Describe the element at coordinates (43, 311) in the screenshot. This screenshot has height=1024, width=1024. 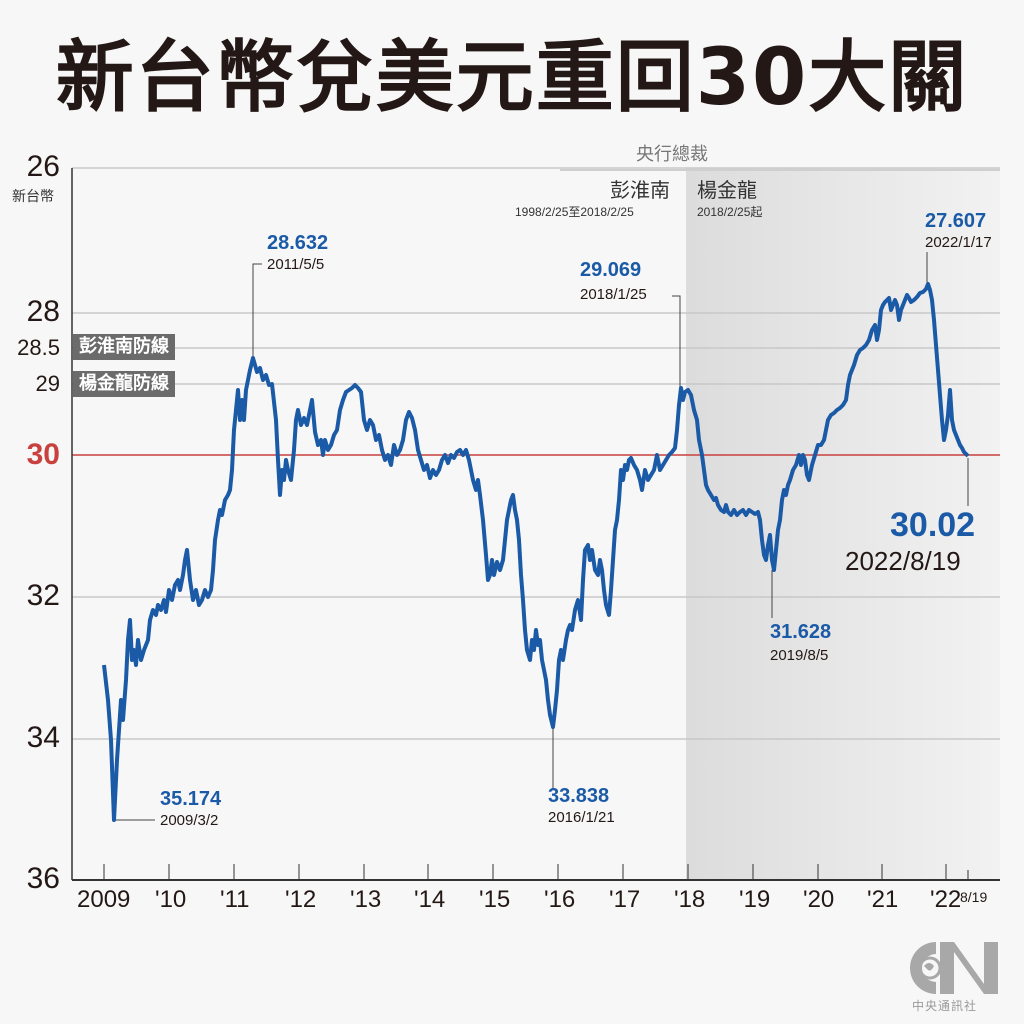
I see `y-tick-28: 28` at that location.